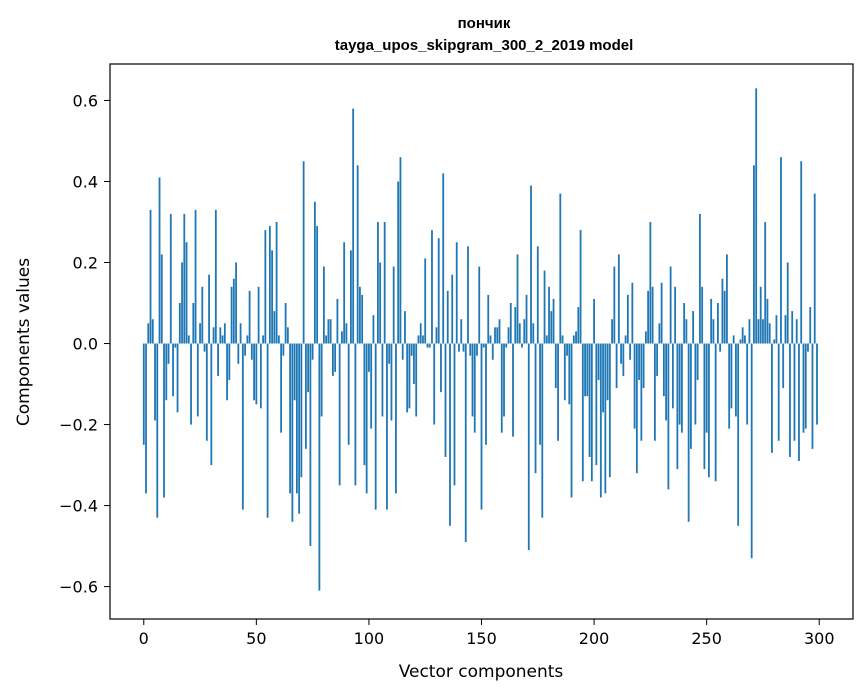 The height and width of the screenshot is (696, 867). What do you see at coordinates (84, 344) in the screenshot?
I see `y-ticks: 0.6 0.4 0.2 0.0 −0.2 −0.4 −0.6` at bounding box center [84, 344].